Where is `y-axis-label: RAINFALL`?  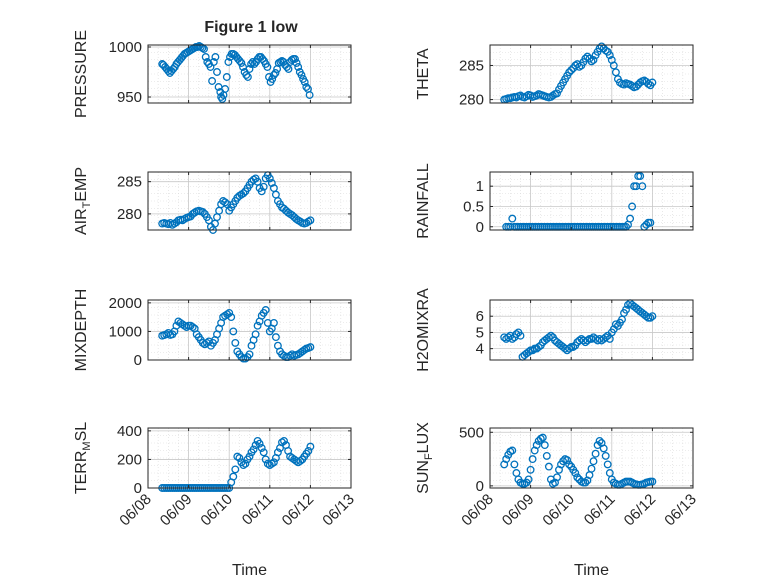
y-axis-label: RAINFALL is located at coordinates (423, 201).